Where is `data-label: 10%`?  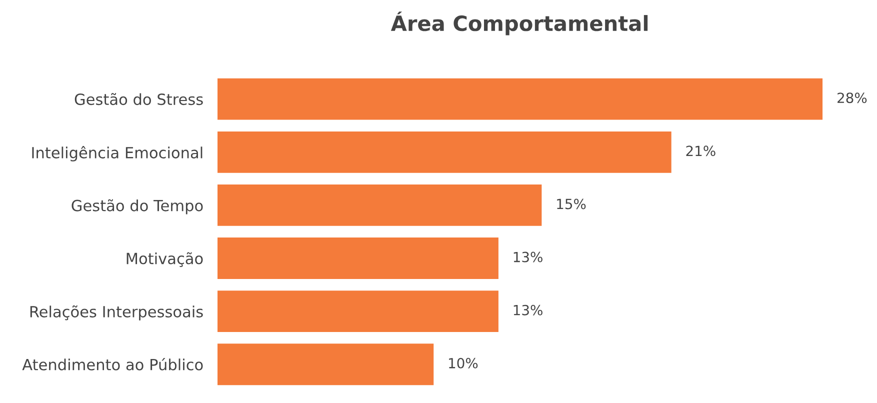
data-label: 10% is located at coordinates (463, 363).